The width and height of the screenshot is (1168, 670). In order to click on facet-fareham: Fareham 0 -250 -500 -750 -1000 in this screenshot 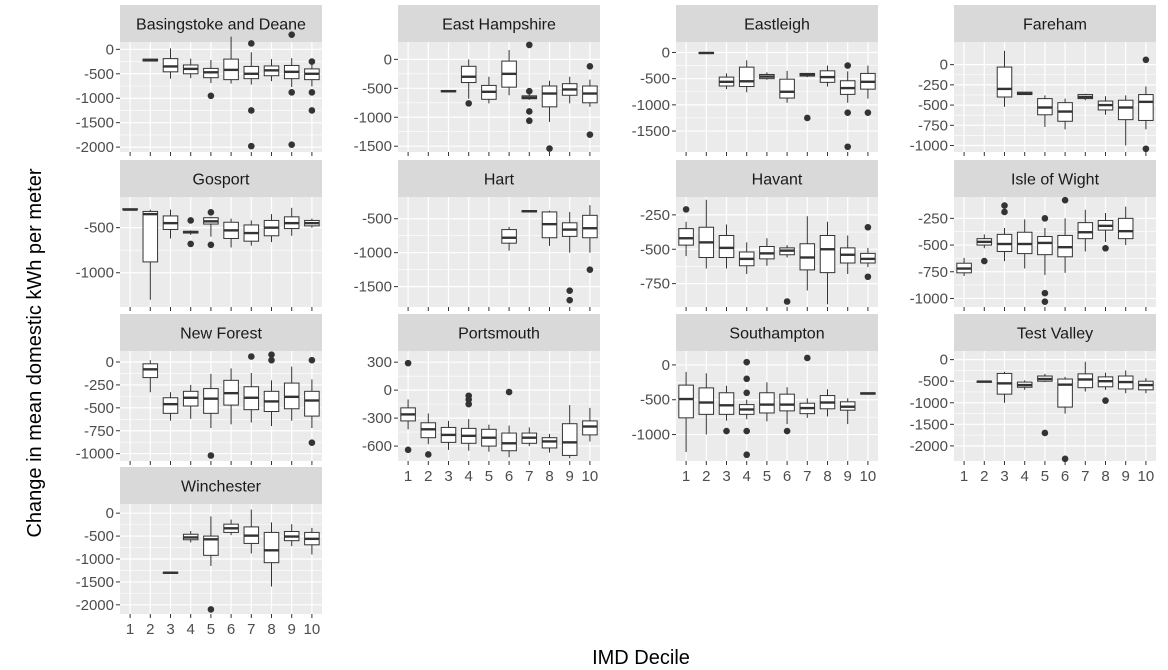, I will do `click(1033, 80)`.